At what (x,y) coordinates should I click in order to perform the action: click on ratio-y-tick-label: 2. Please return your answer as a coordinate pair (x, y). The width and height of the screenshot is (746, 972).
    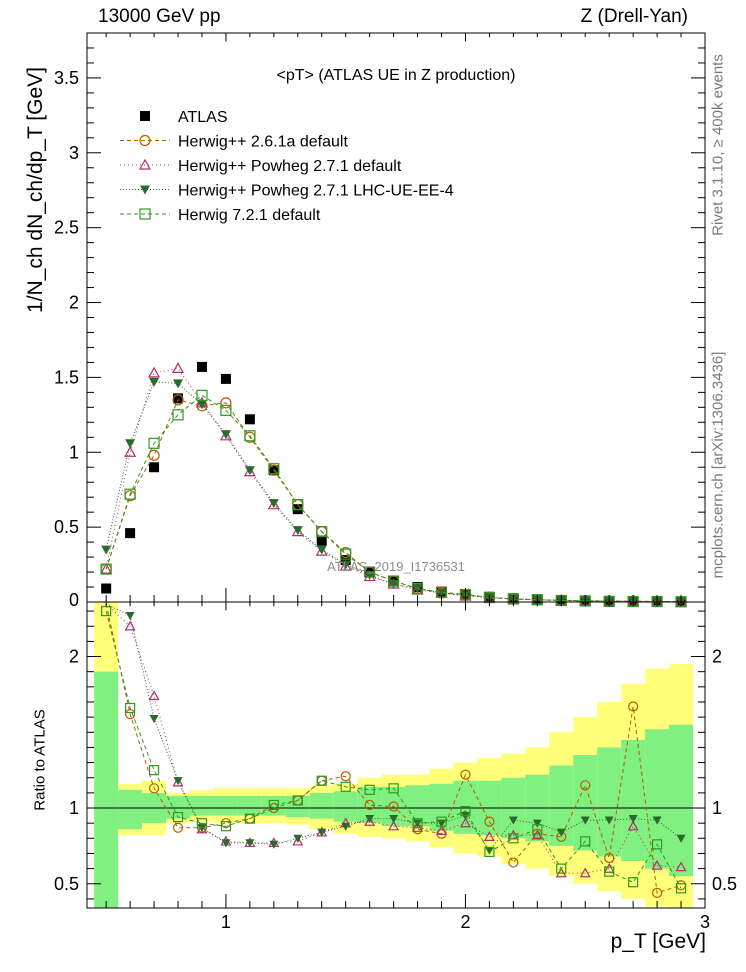
    Looking at the image, I should click on (74, 657).